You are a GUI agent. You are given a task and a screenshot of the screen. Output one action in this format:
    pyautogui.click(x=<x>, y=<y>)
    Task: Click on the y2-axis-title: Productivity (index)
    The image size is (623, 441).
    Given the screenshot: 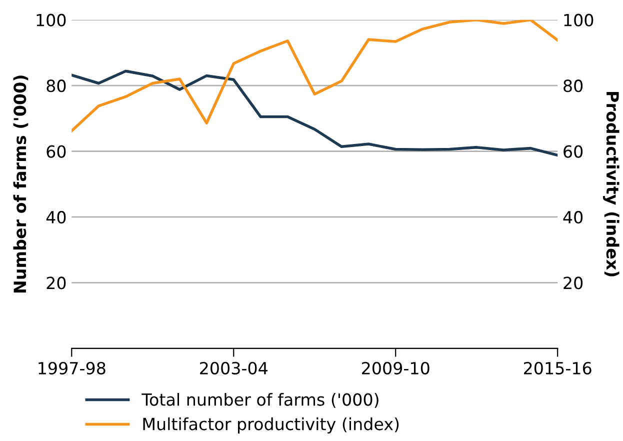 What is the action you would take?
    pyautogui.click(x=611, y=184)
    